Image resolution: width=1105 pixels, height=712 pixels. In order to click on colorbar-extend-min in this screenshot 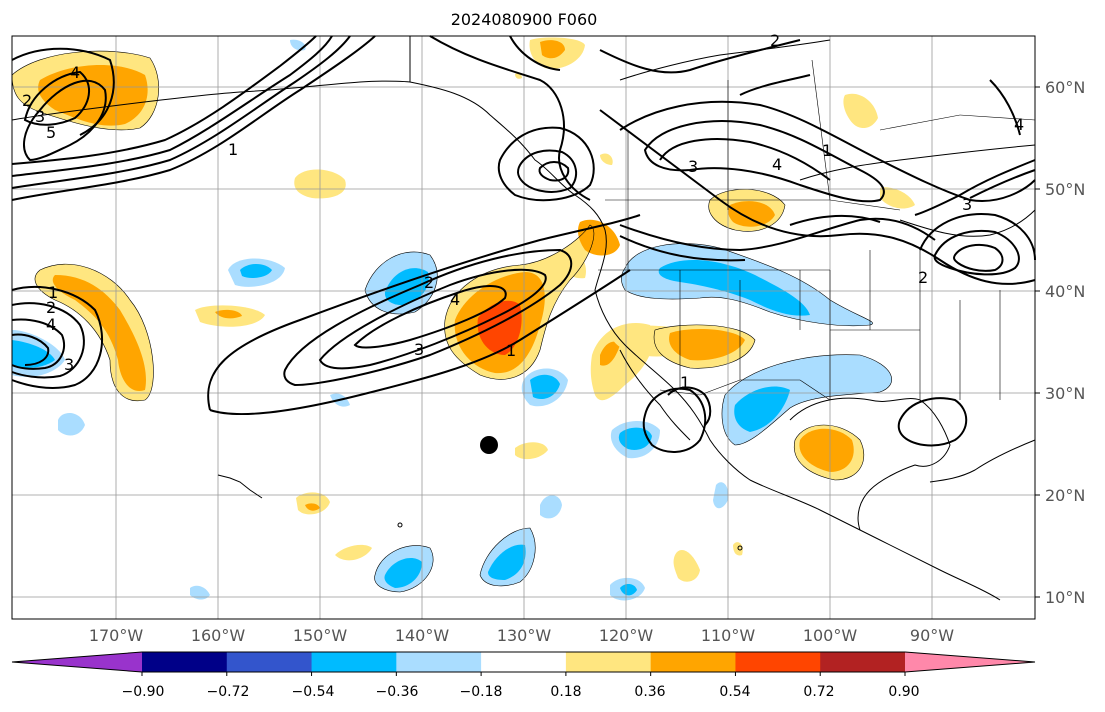, I will do `click(77, 662)`.